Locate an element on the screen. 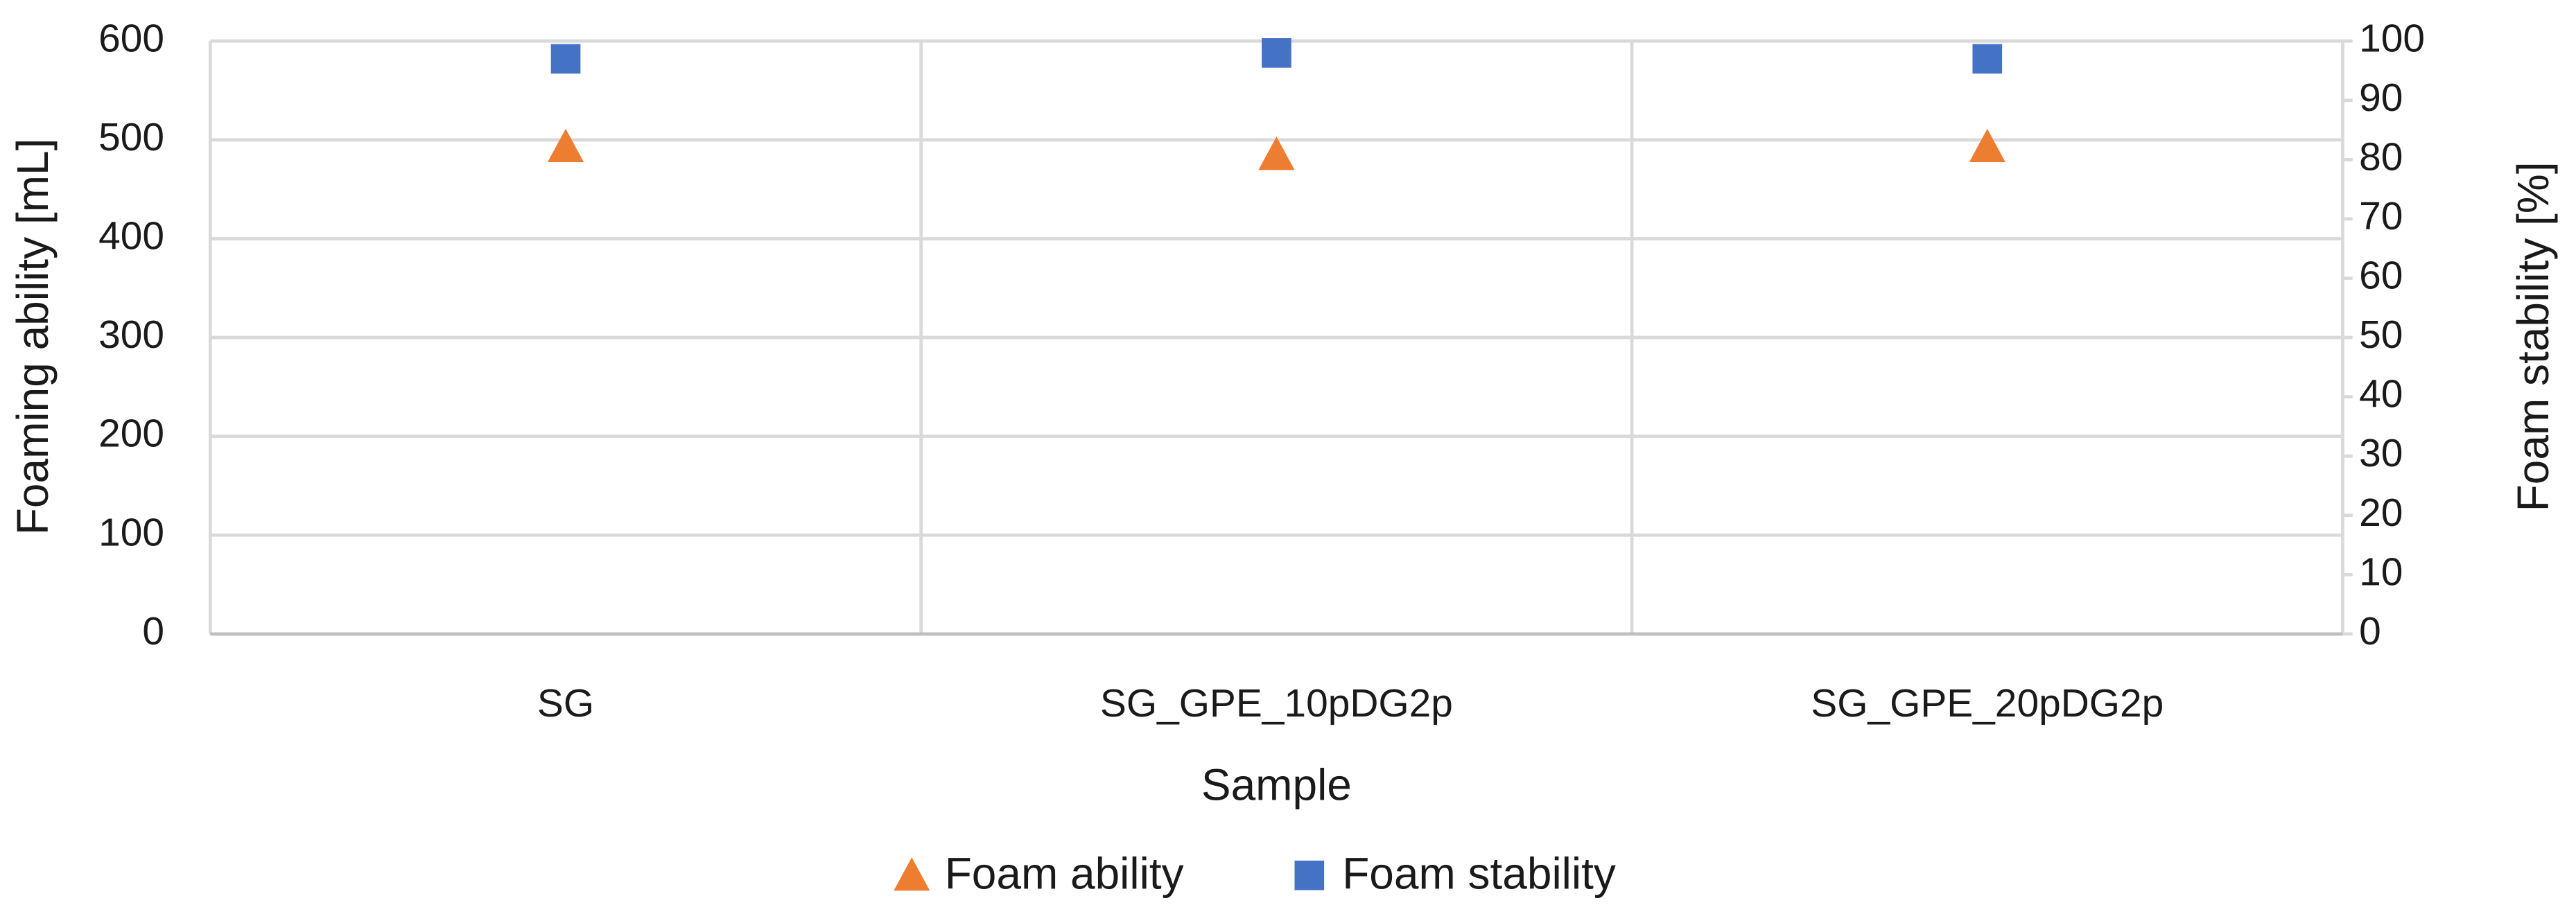 This screenshot has height=923, width=2576. y-tick-label: 500 is located at coordinates (131, 137).